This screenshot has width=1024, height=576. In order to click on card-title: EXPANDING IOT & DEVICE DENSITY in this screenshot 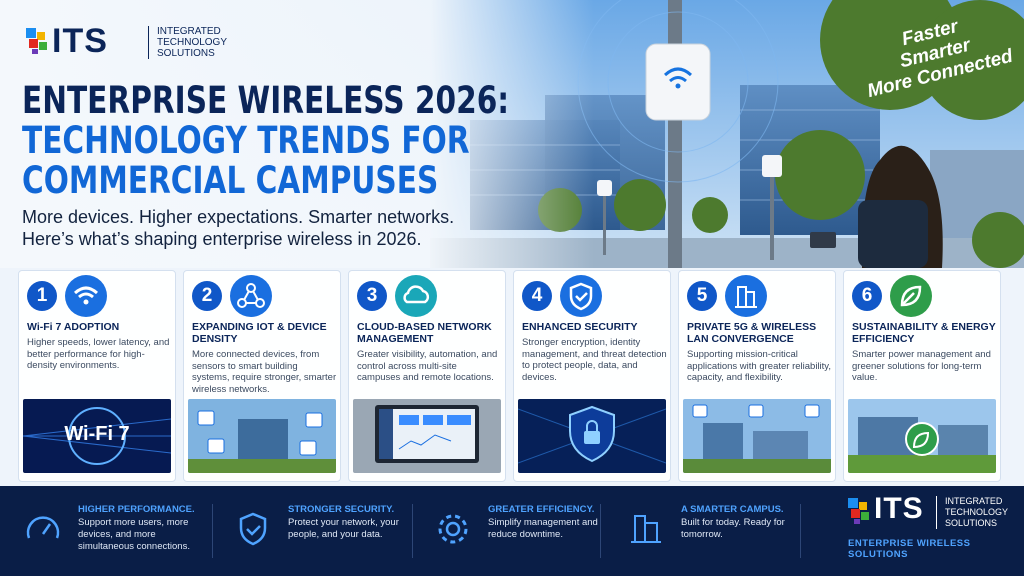, I will do `click(259, 333)`.